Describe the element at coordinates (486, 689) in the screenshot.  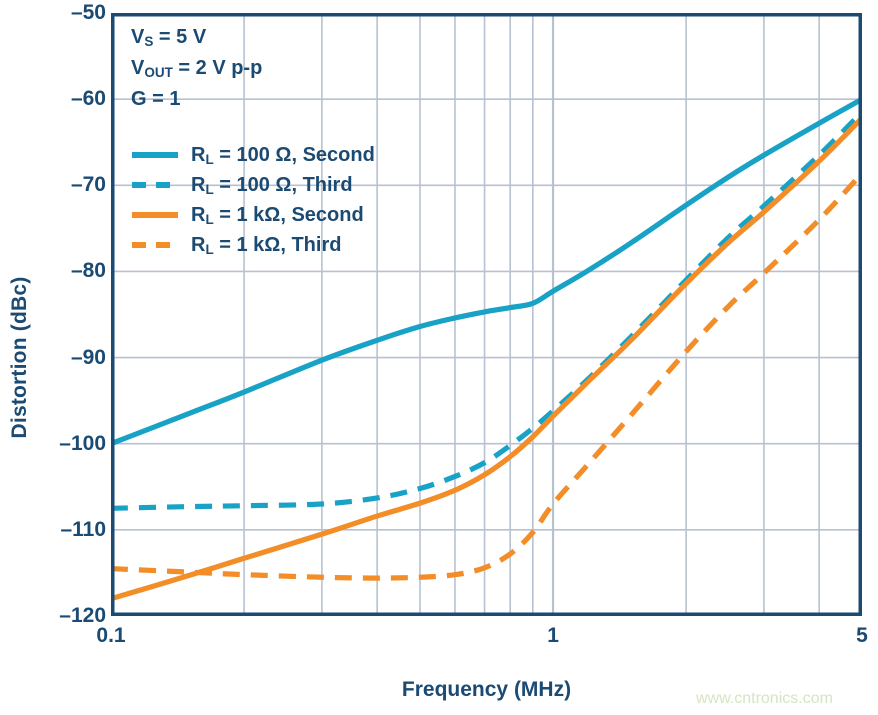
I see `x-axis-title: Frequency (MHz)` at that location.